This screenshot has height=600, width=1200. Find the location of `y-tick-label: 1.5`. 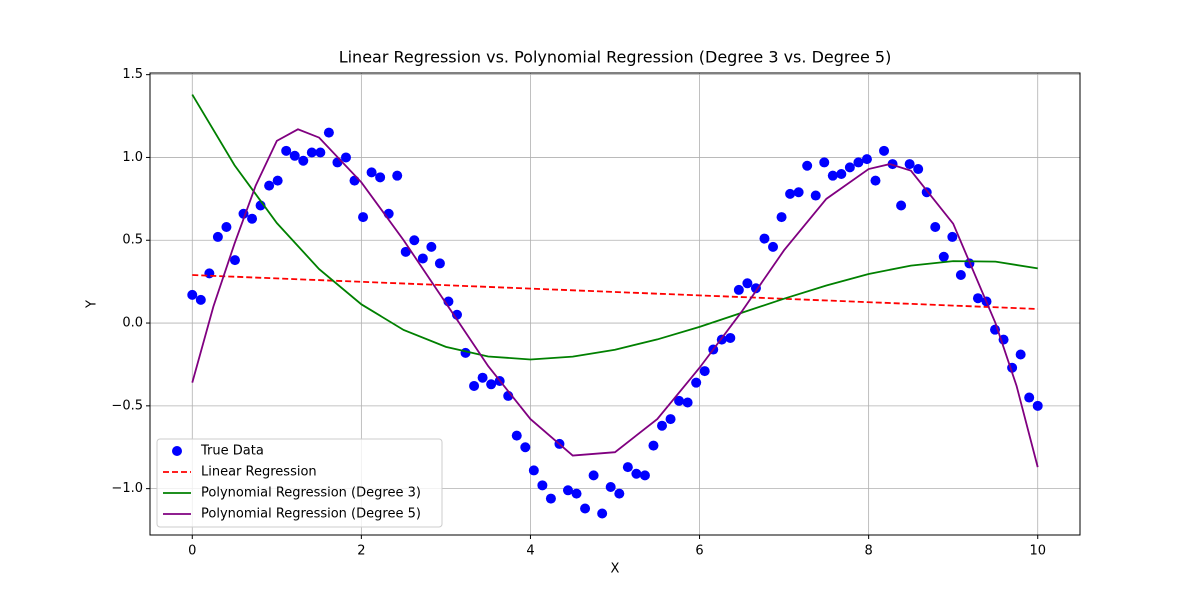

y-tick-label: 1.5 is located at coordinates (132, 74).